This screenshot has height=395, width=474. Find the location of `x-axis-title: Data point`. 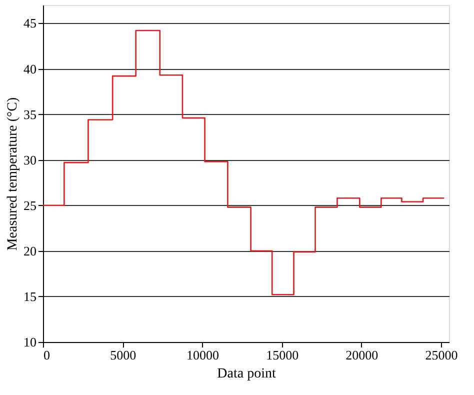

x-axis-title: Data point is located at coordinates (246, 374).